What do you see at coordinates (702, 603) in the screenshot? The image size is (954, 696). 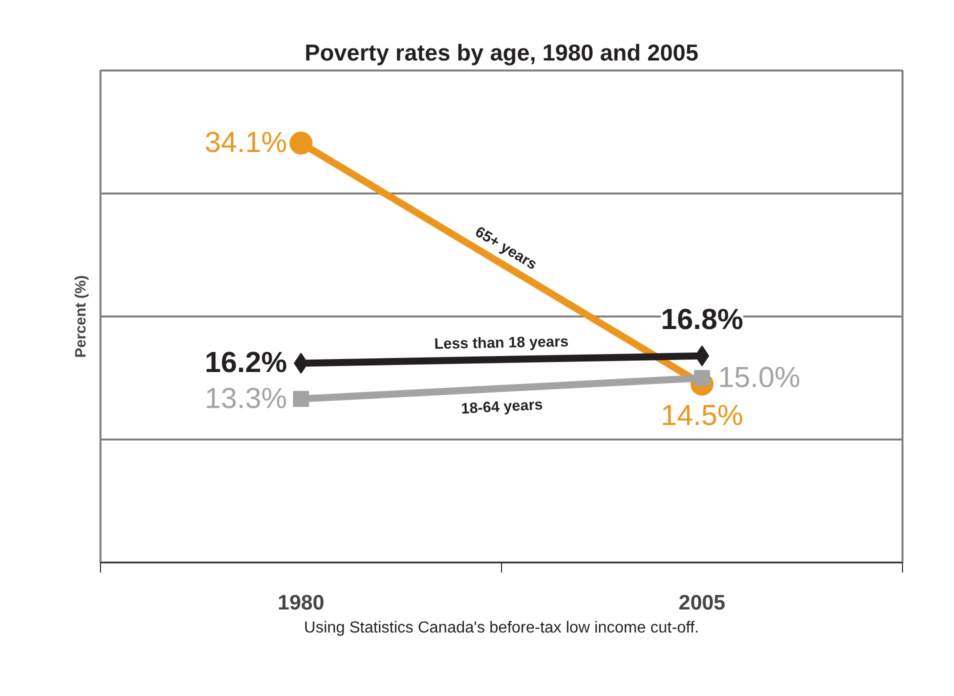 I see `x-tick-label: 2005` at bounding box center [702, 603].